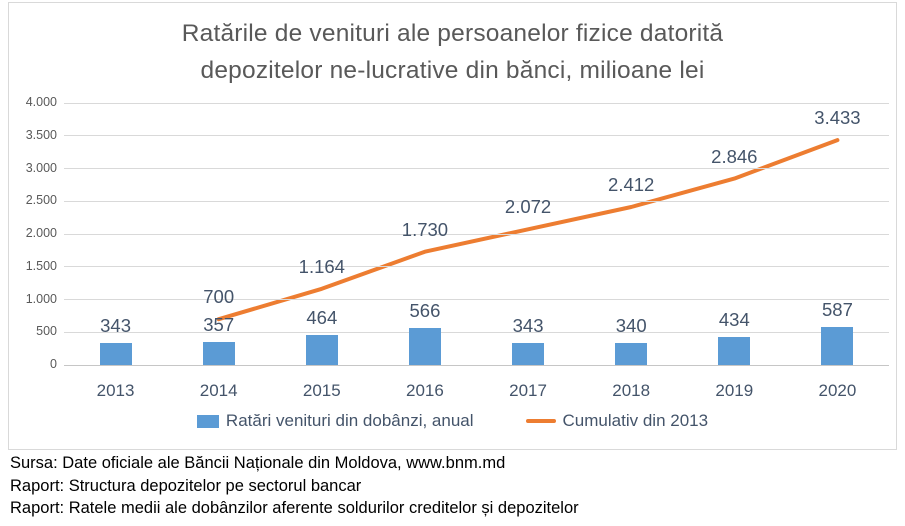 The width and height of the screenshot is (905, 526). What do you see at coordinates (476, 299) in the screenshot?
I see `gridline-1.000` at bounding box center [476, 299].